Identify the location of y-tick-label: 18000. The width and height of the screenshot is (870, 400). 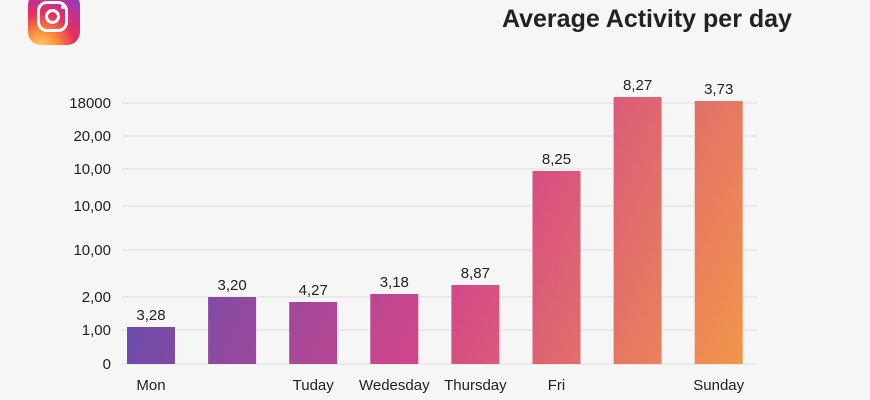
(90, 103).